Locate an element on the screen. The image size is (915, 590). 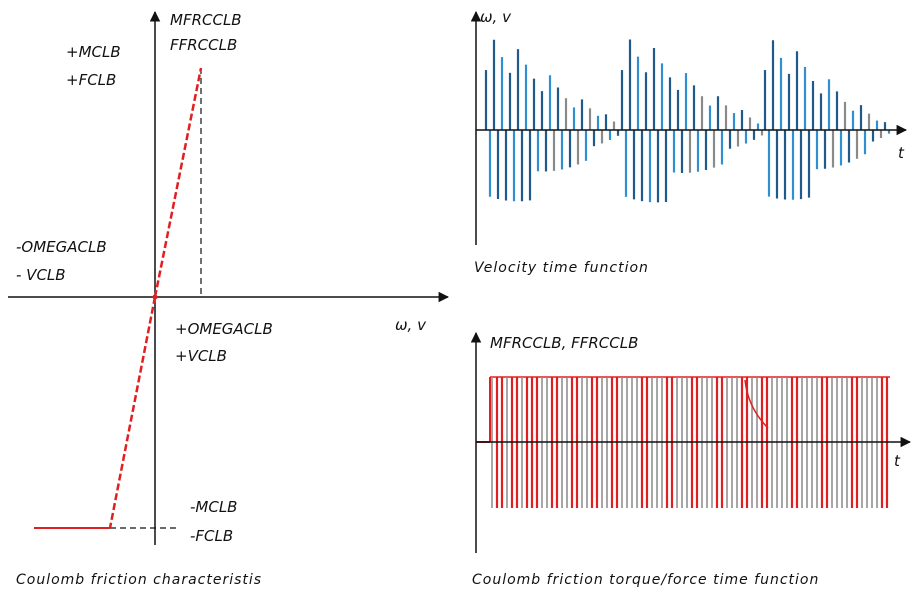
label-minus-vclb: - VCLB is located at coordinates (41, 275).